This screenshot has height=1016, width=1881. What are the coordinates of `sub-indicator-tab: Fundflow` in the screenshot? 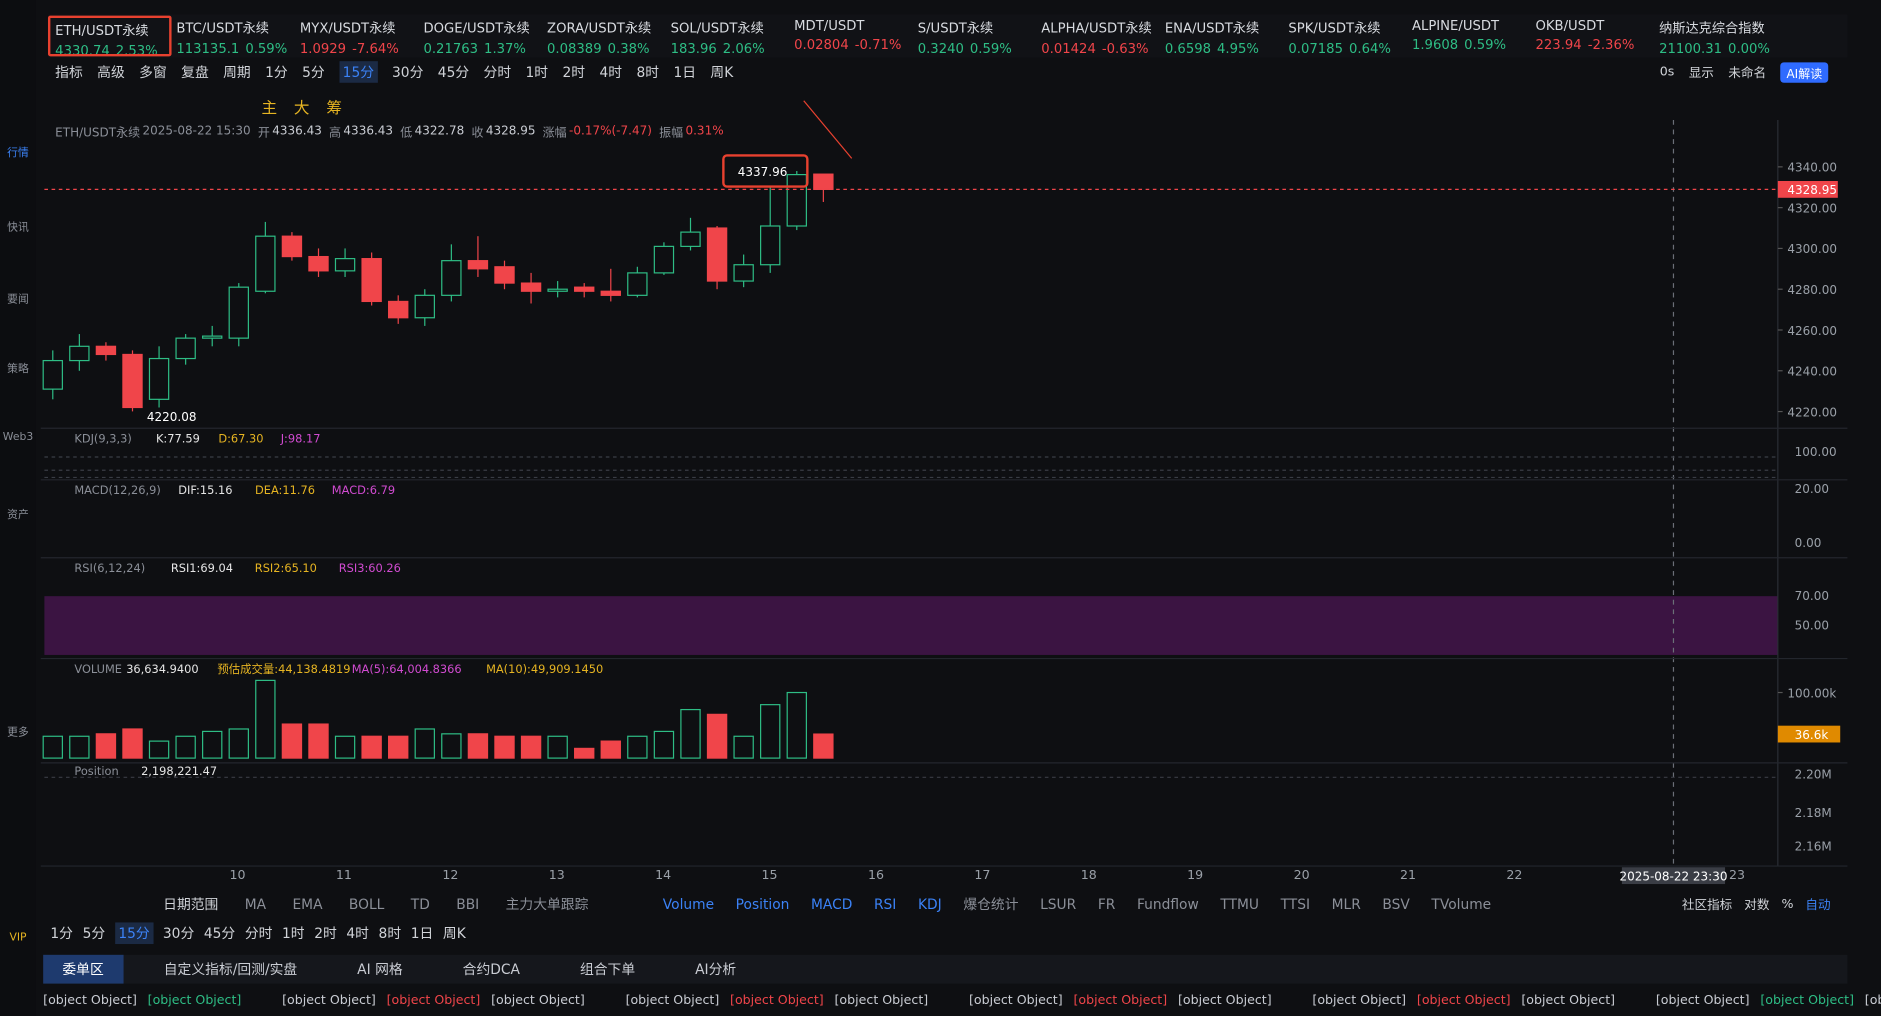 It's located at (1167, 904).